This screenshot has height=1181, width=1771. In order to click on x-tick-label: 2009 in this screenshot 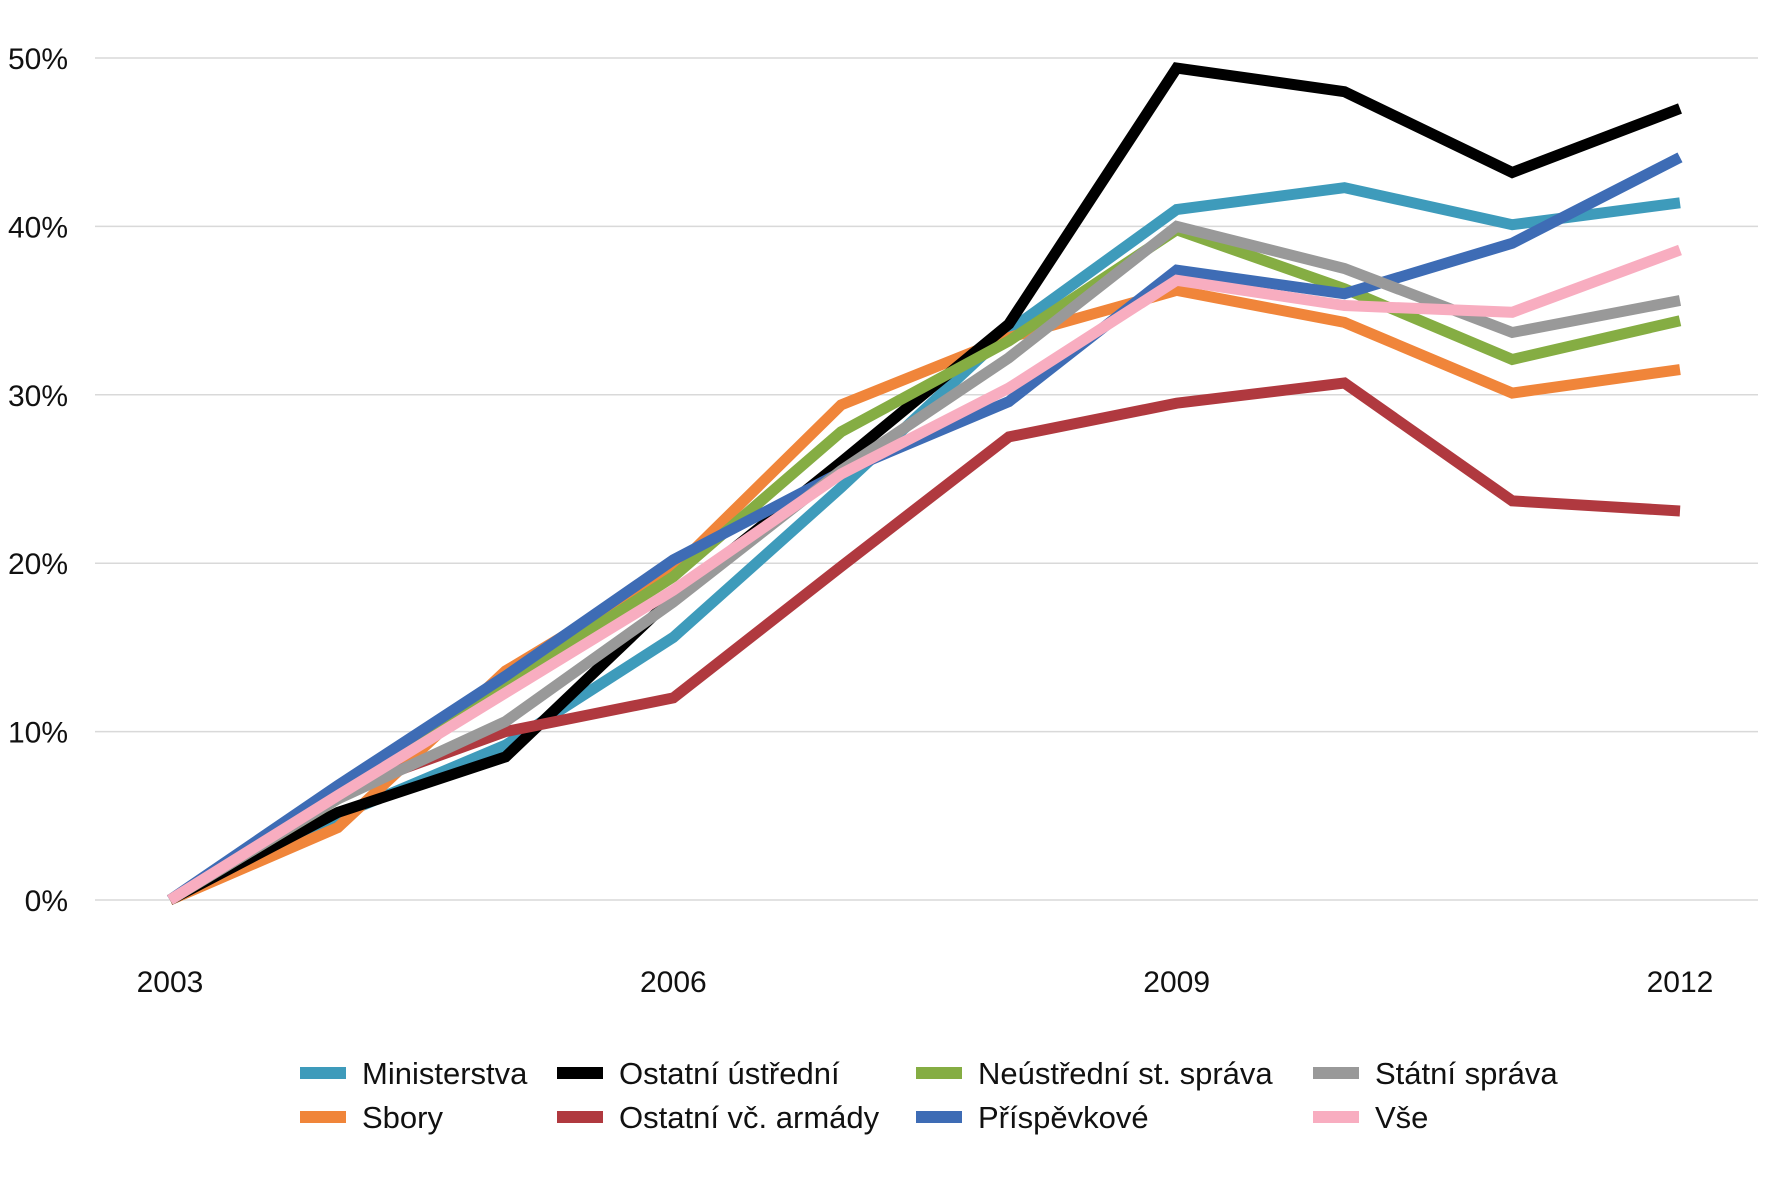, I will do `click(1176, 982)`.